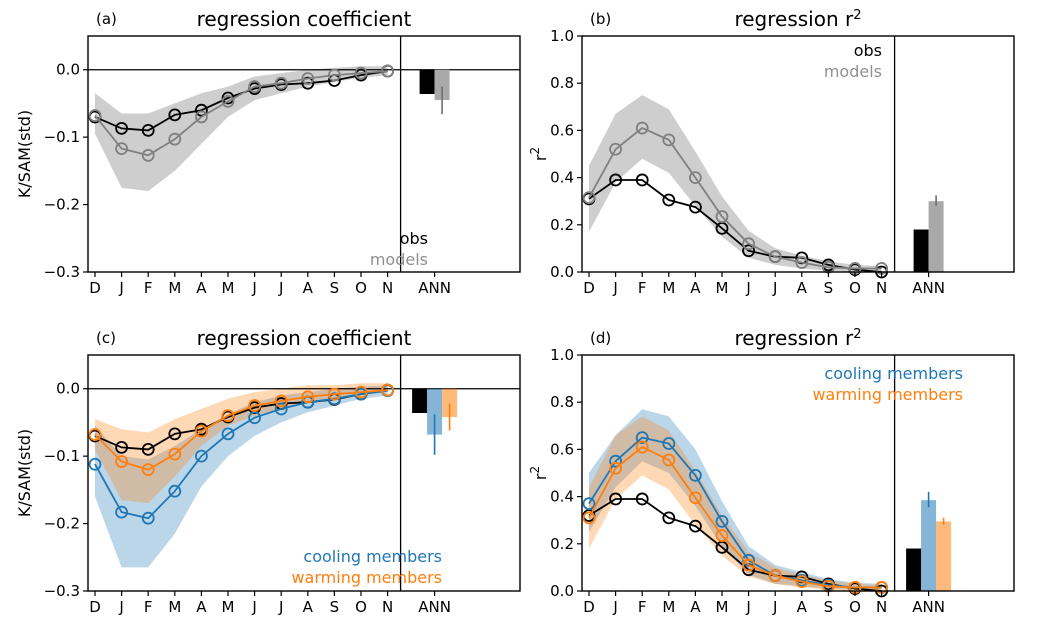 This screenshot has width=1043, height=620. What do you see at coordinates (562, 225) in the screenshot?
I see `y-tick-label: 0.2` at bounding box center [562, 225].